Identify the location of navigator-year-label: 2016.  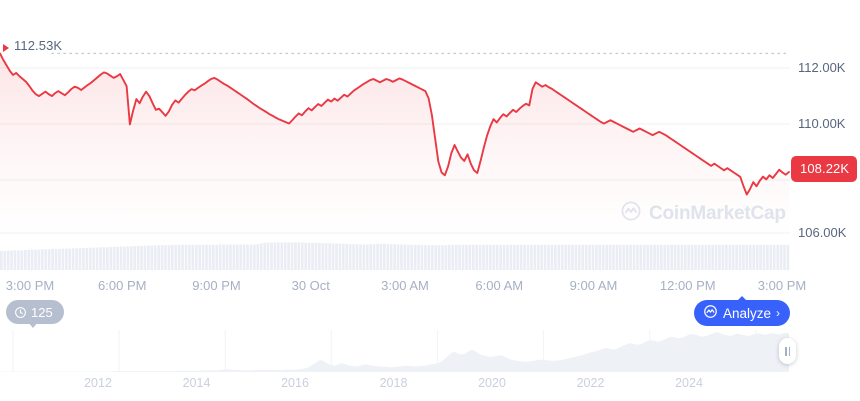
(295, 383).